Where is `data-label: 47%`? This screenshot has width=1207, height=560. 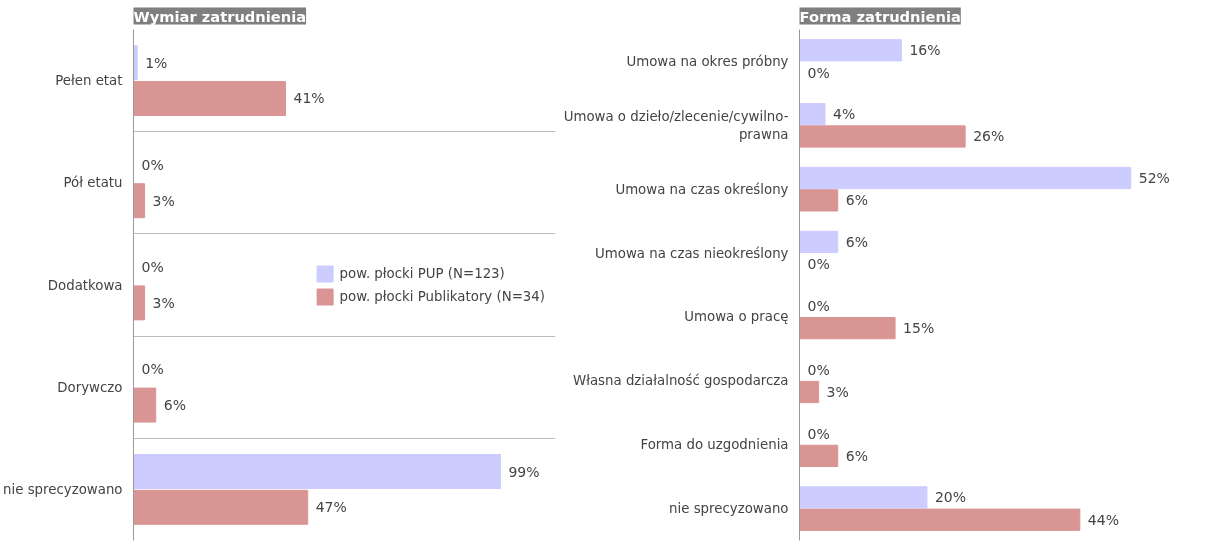
data-label: 47% is located at coordinates (331, 507).